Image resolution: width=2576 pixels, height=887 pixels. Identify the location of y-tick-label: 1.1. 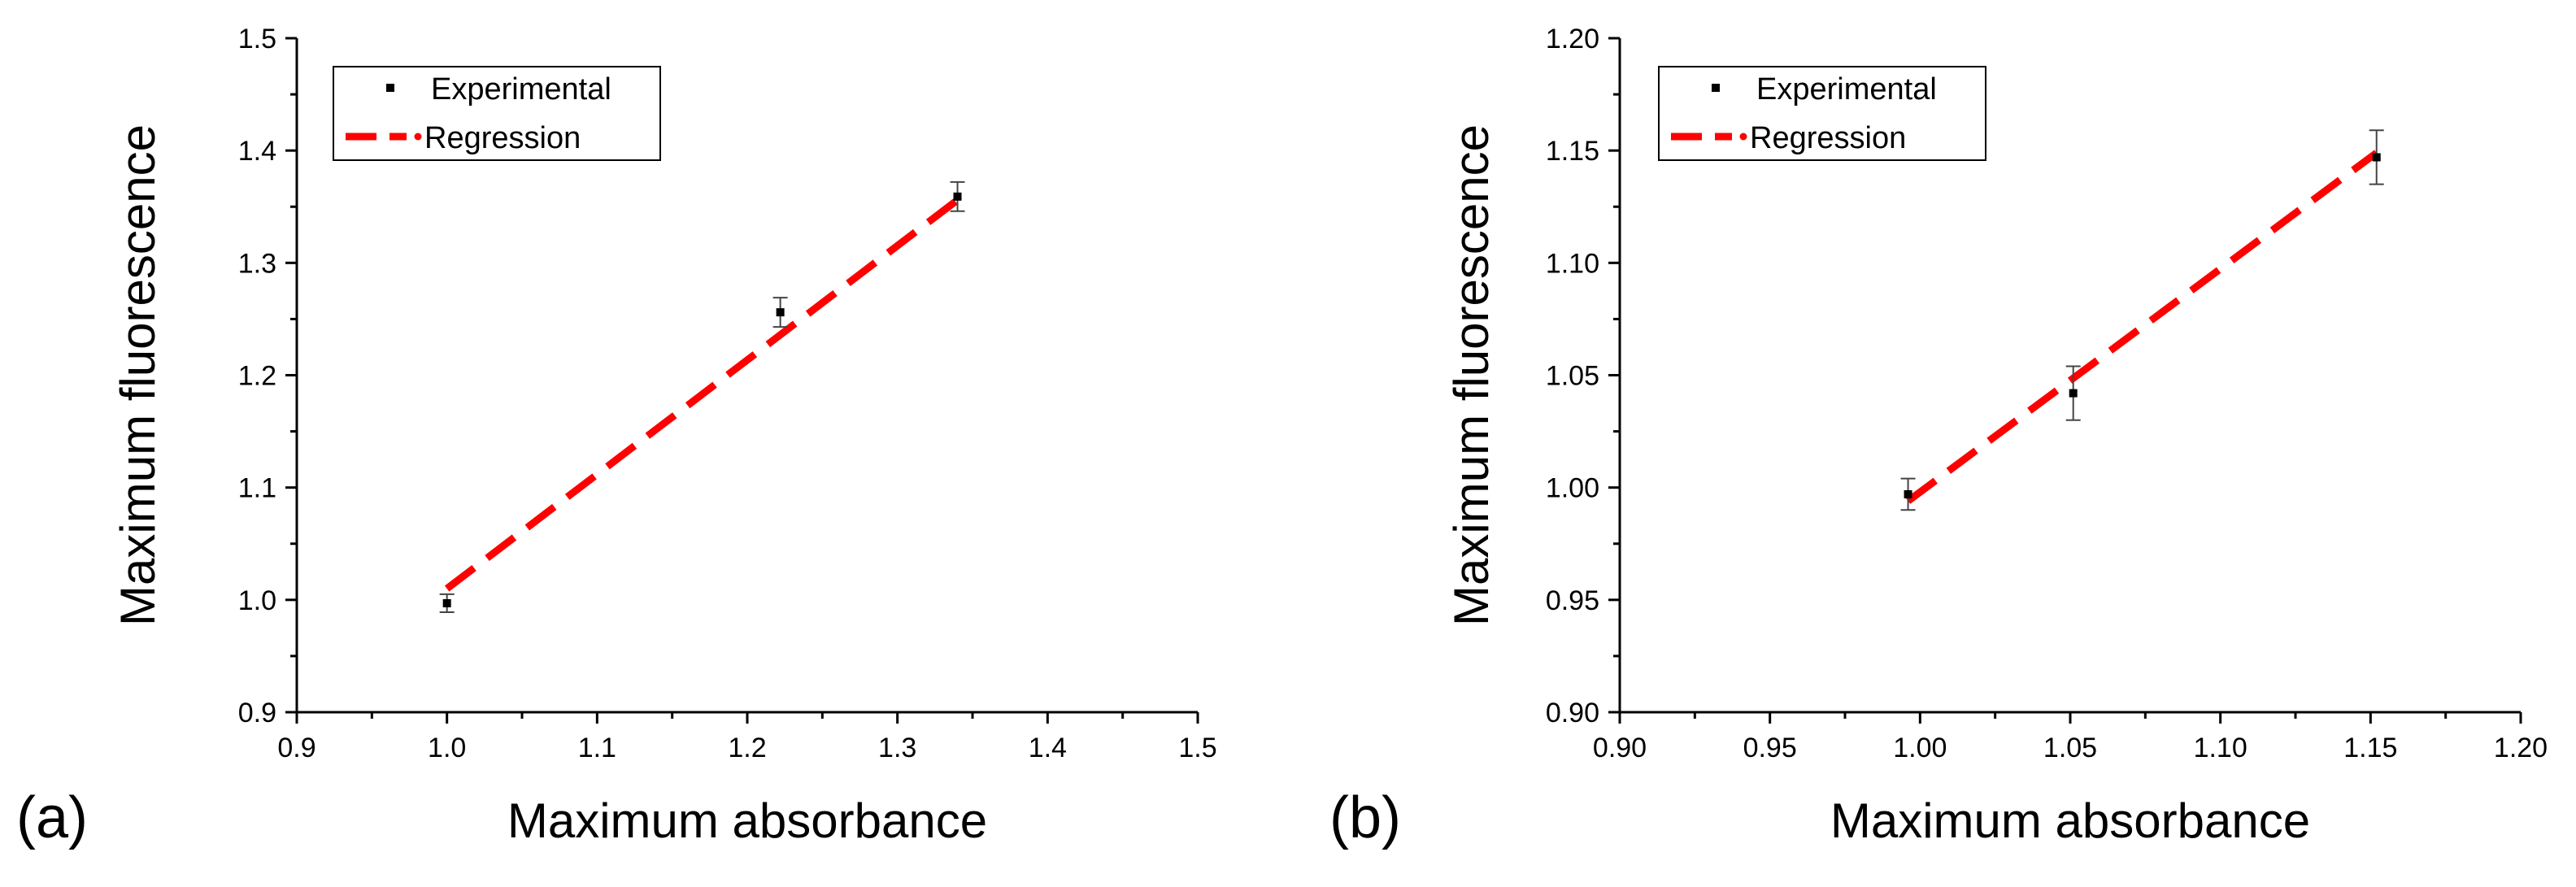
(257, 488).